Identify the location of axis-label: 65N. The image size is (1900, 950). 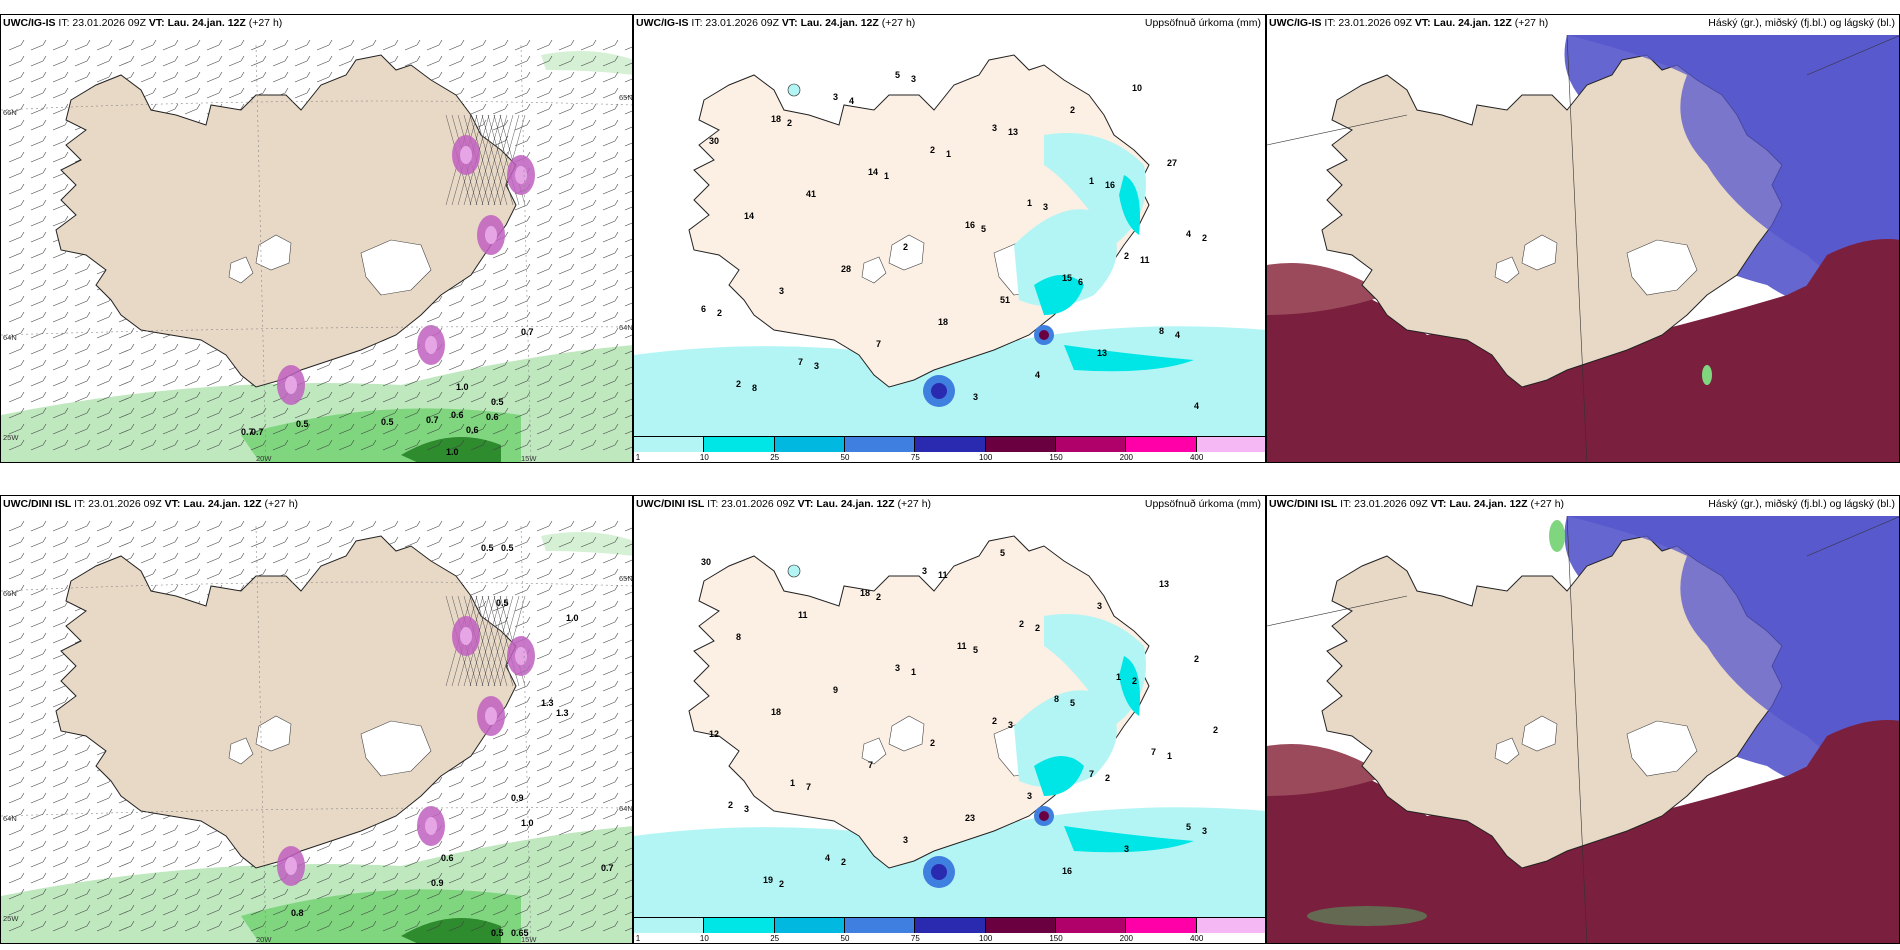
(626, 97).